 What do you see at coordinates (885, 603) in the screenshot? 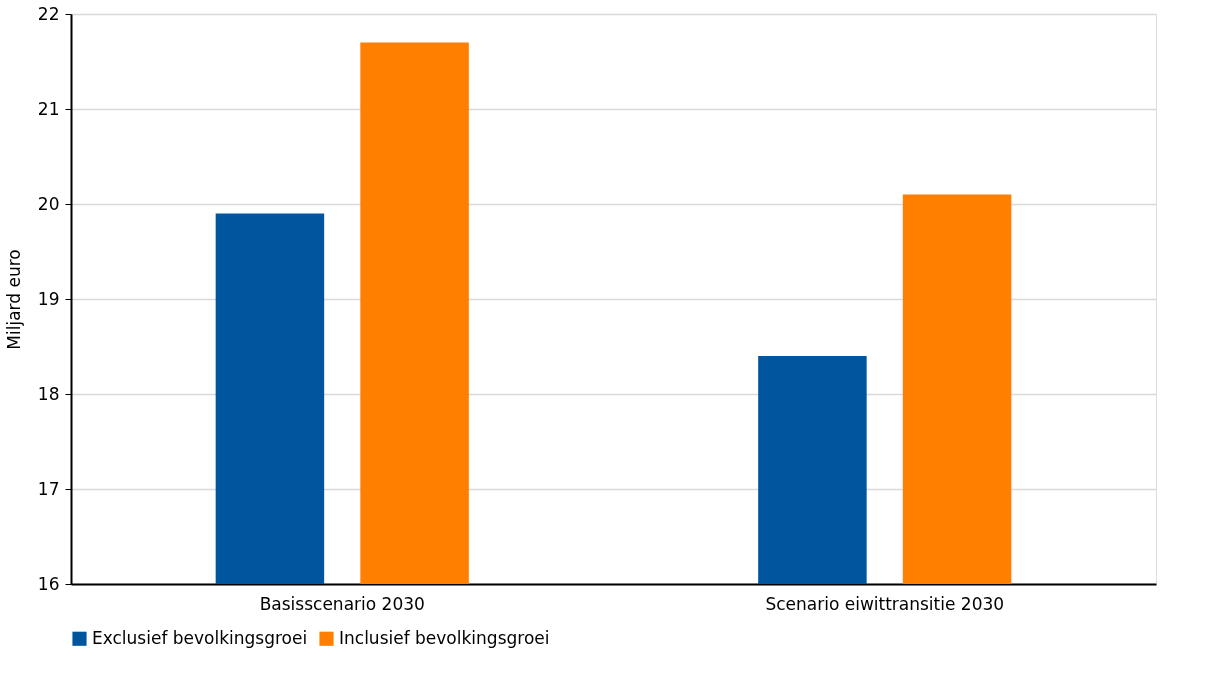
I see `x-tick-label: Scenario eiwittransitie 2030` at bounding box center [885, 603].